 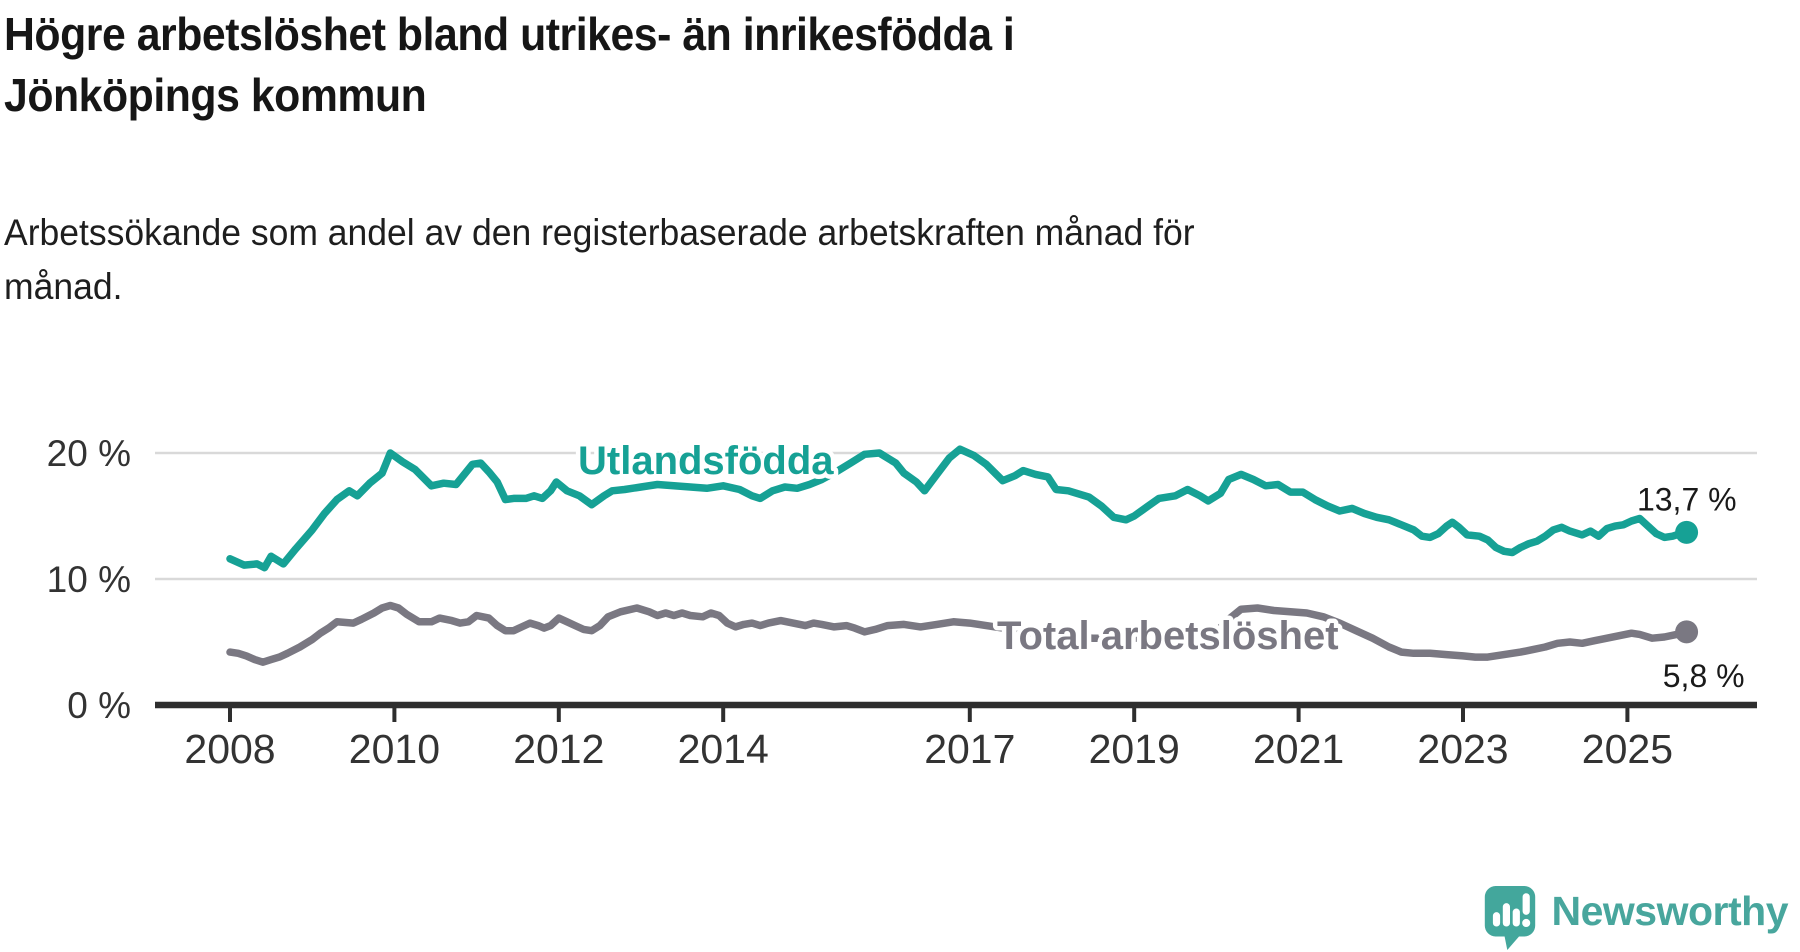 I want to click on x-axis-label-2010: 2010, so click(x=394, y=749).